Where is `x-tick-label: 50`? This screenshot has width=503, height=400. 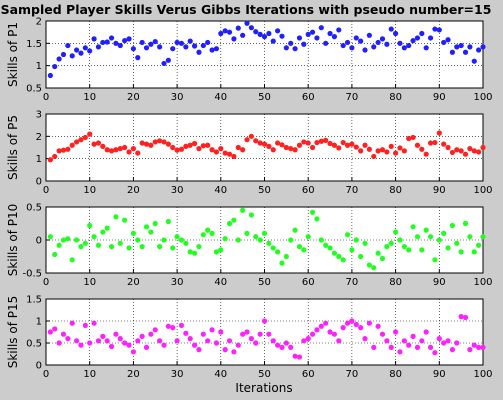
x-tick-label: 50 is located at coordinates (264, 190).